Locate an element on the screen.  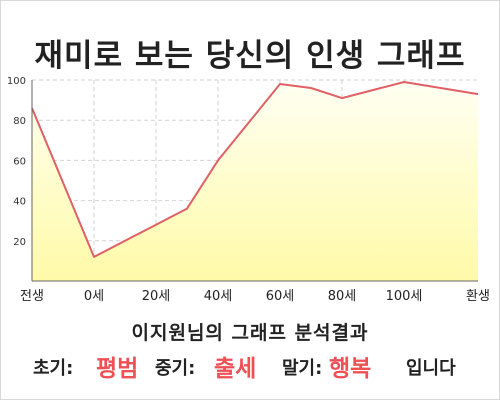
y-tick-label-20: 20 is located at coordinates (19, 242).